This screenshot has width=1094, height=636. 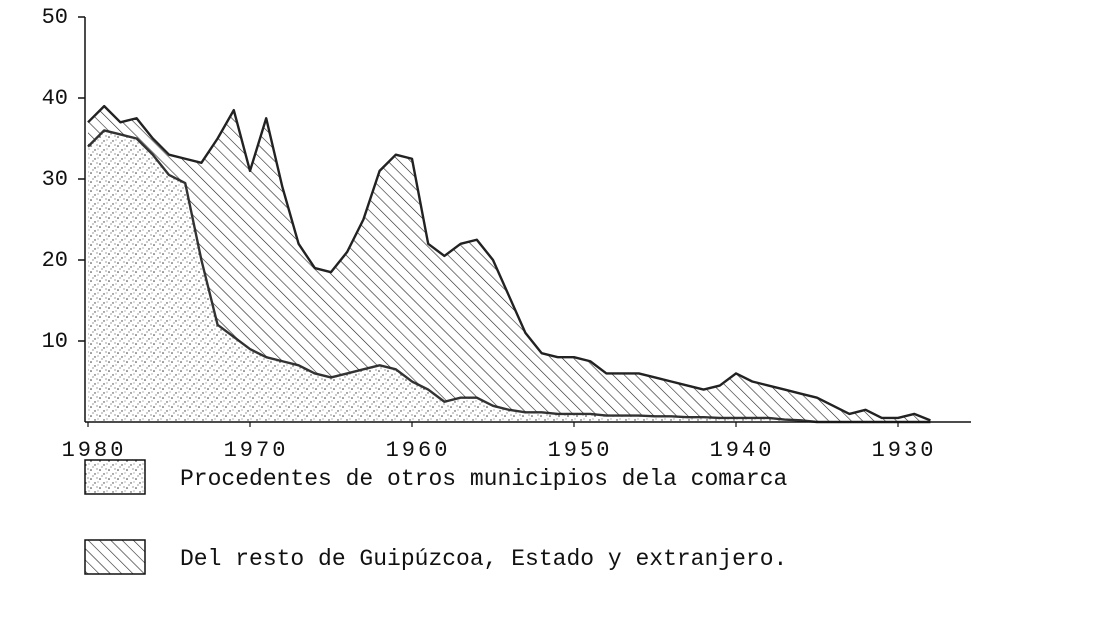 I want to click on x-tick-label: 1940, so click(x=742, y=450).